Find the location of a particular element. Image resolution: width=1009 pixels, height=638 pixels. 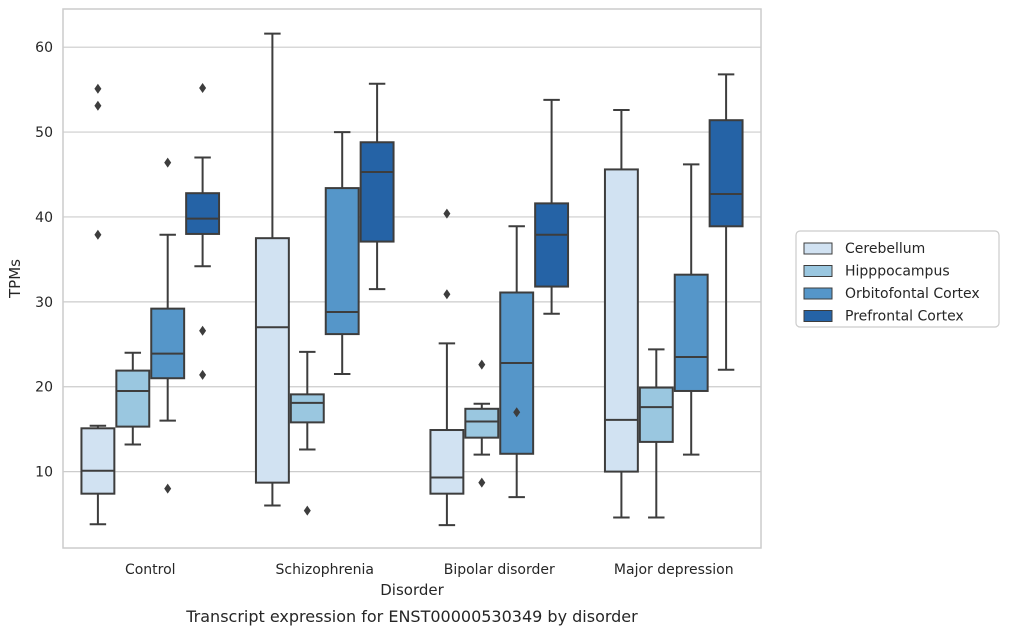

box-orbitofontal-cortex-control is located at coordinates (168, 325).